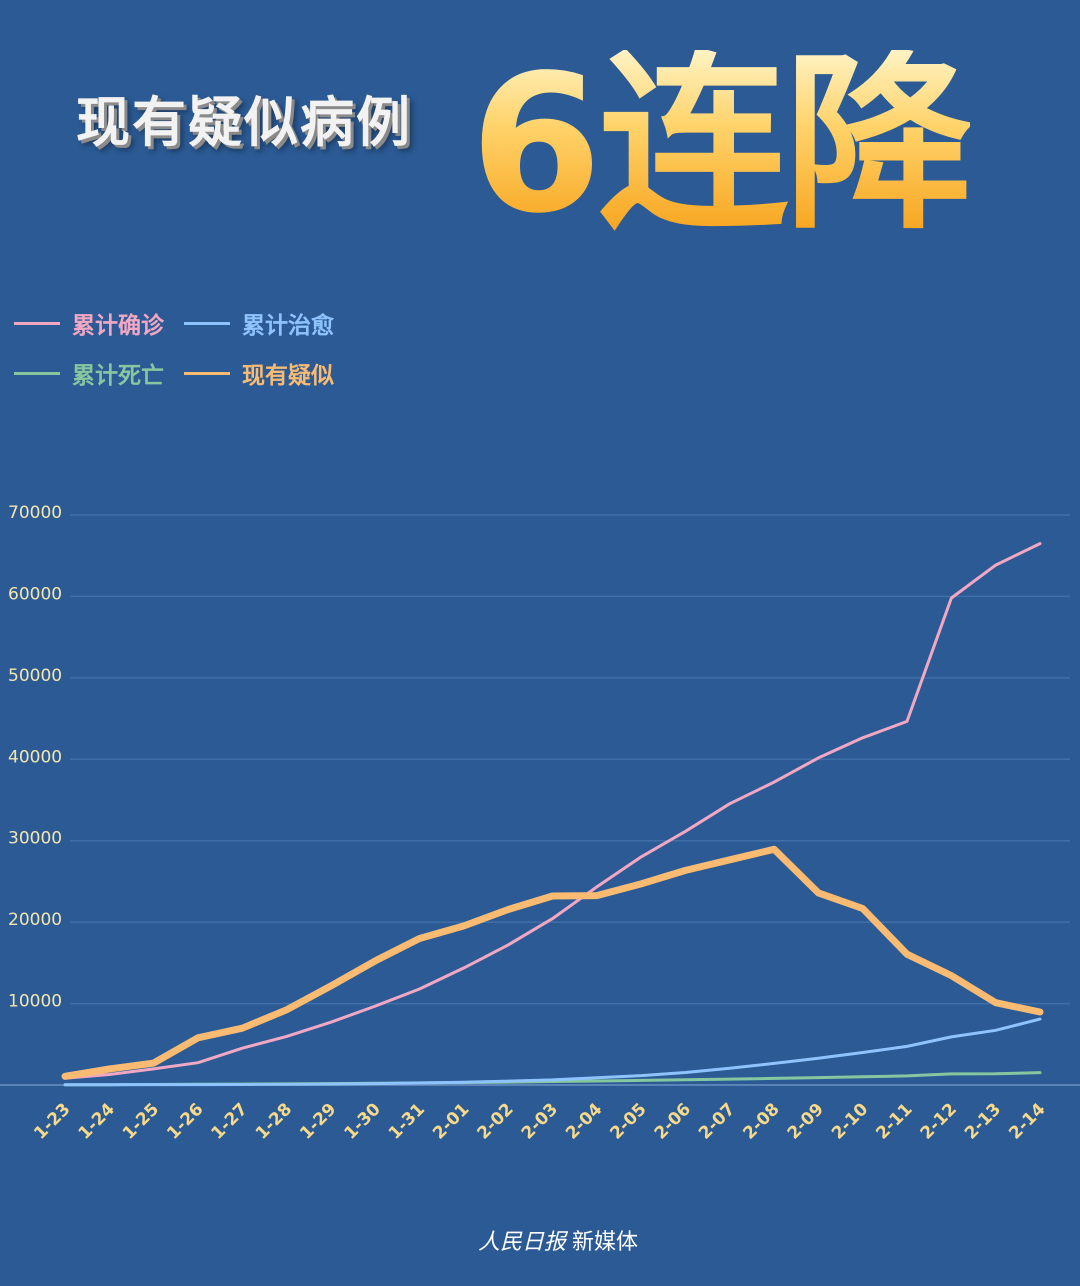 The image size is (1080, 1286). Describe the element at coordinates (717, 1121) in the screenshot. I see `x-tick-label: 2-07` at that location.